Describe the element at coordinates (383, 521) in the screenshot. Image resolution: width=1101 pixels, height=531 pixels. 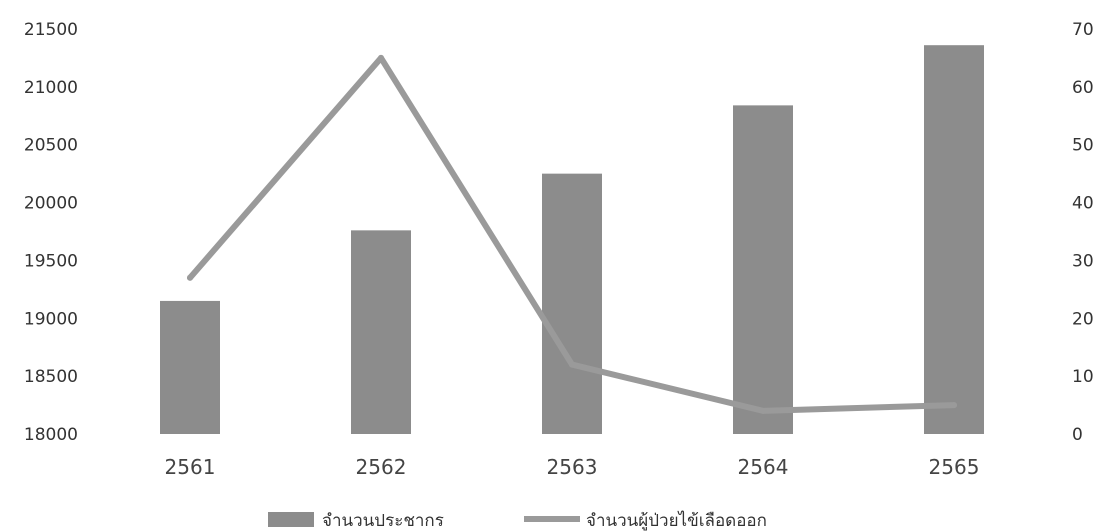
I see `legend-bar-label: จำนวนประชากร` at that location.